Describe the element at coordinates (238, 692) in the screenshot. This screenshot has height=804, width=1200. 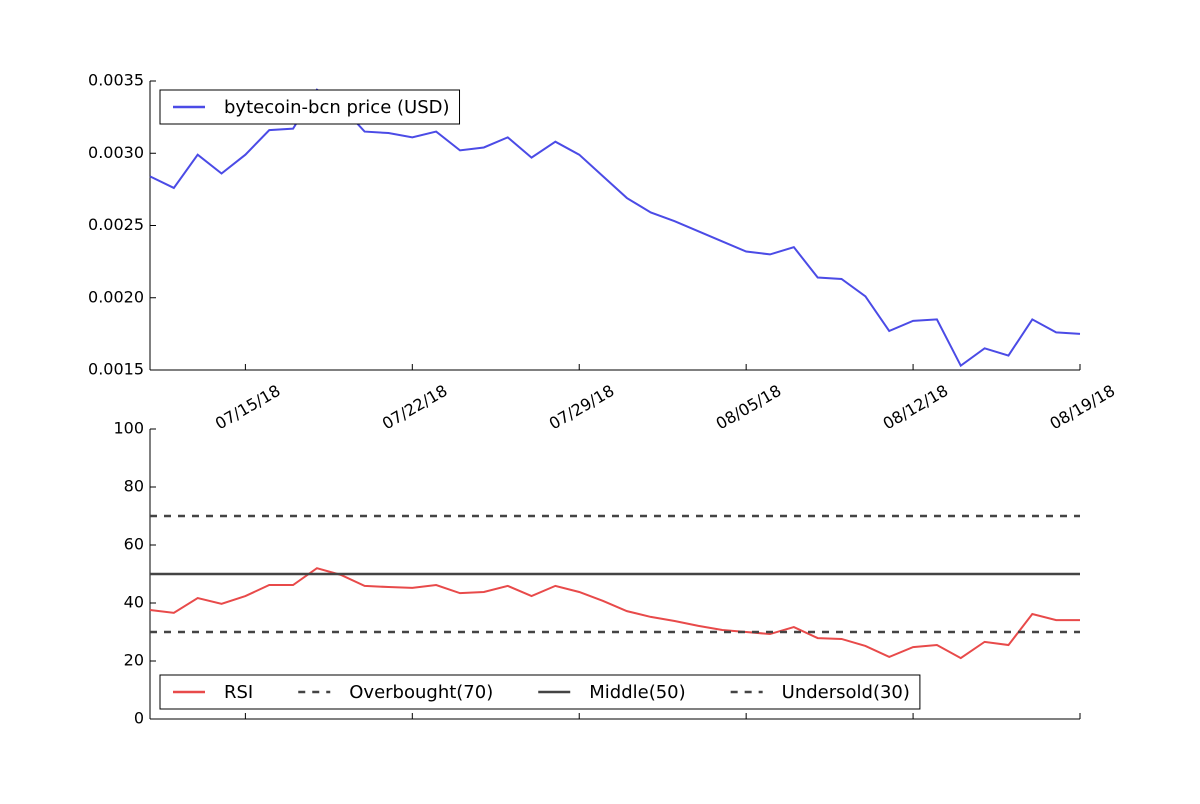
I see `legend-label: RSI` at that location.